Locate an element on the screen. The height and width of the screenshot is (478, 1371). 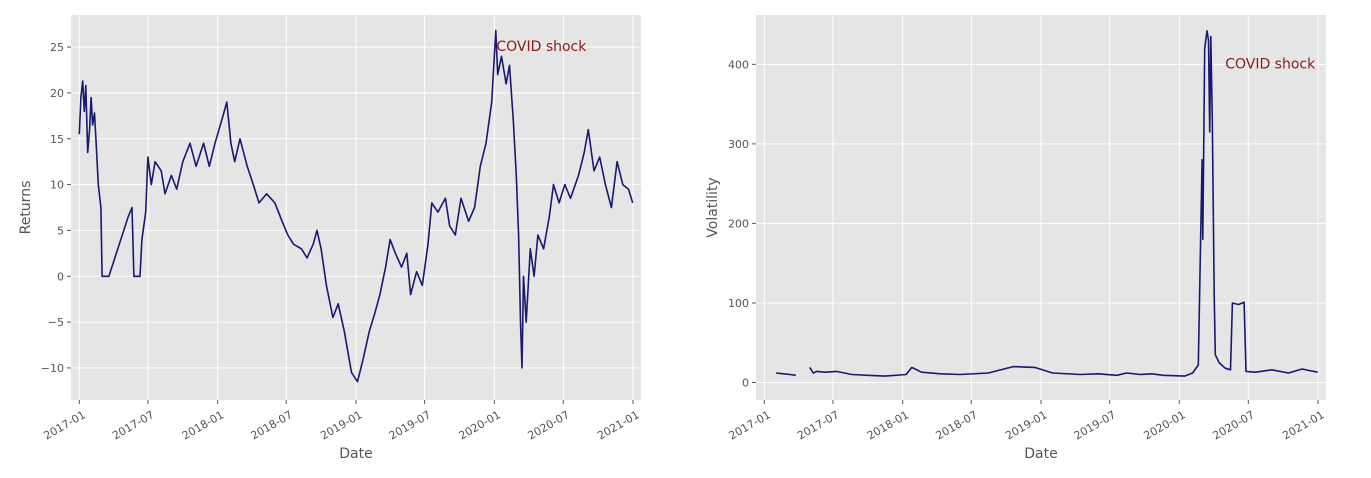
y-tick-label: 20 is located at coordinates (57, 93).